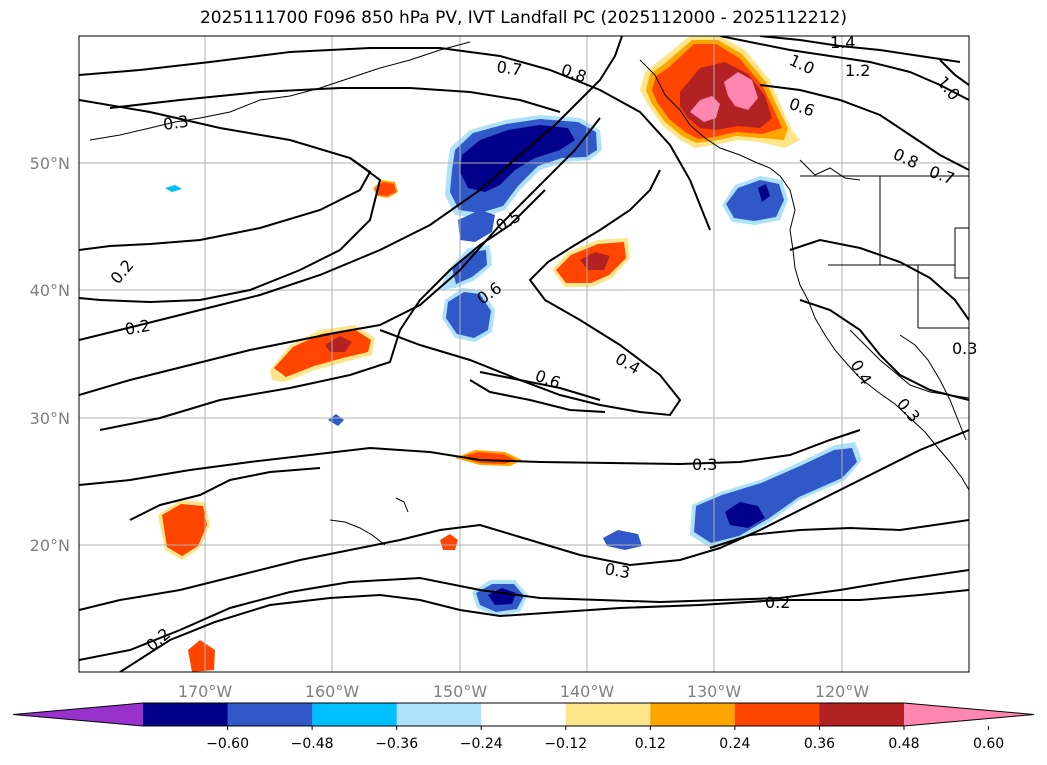 The height and width of the screenshot is (765, 1047). Describe the element at coordinates (650, 744) in the screenshot. I see `colorbar-tick-label: 0.12` at that location.